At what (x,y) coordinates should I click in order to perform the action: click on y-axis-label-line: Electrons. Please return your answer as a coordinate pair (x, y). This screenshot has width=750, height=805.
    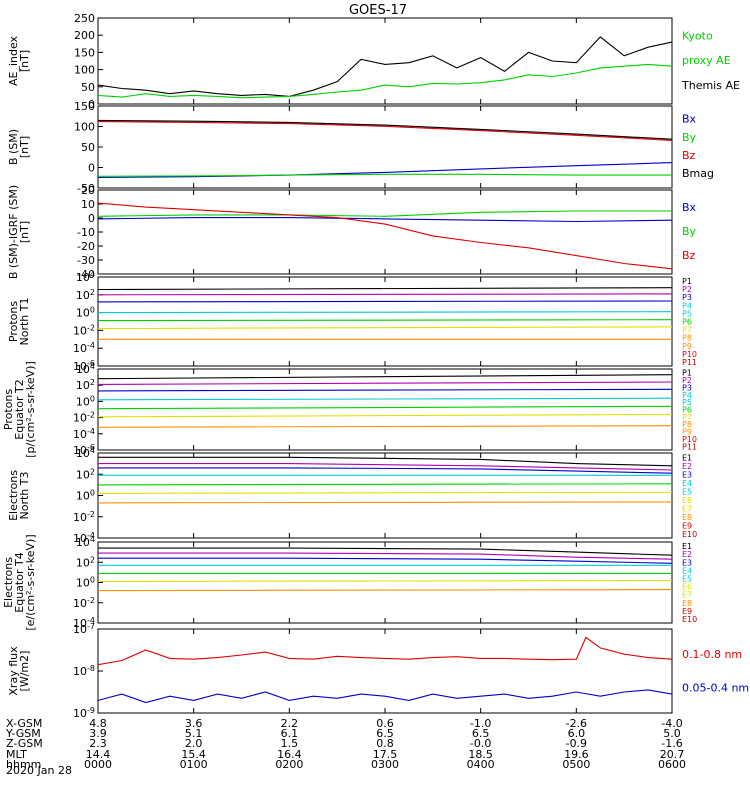
    Looking at the image, I should click on (13, 495).